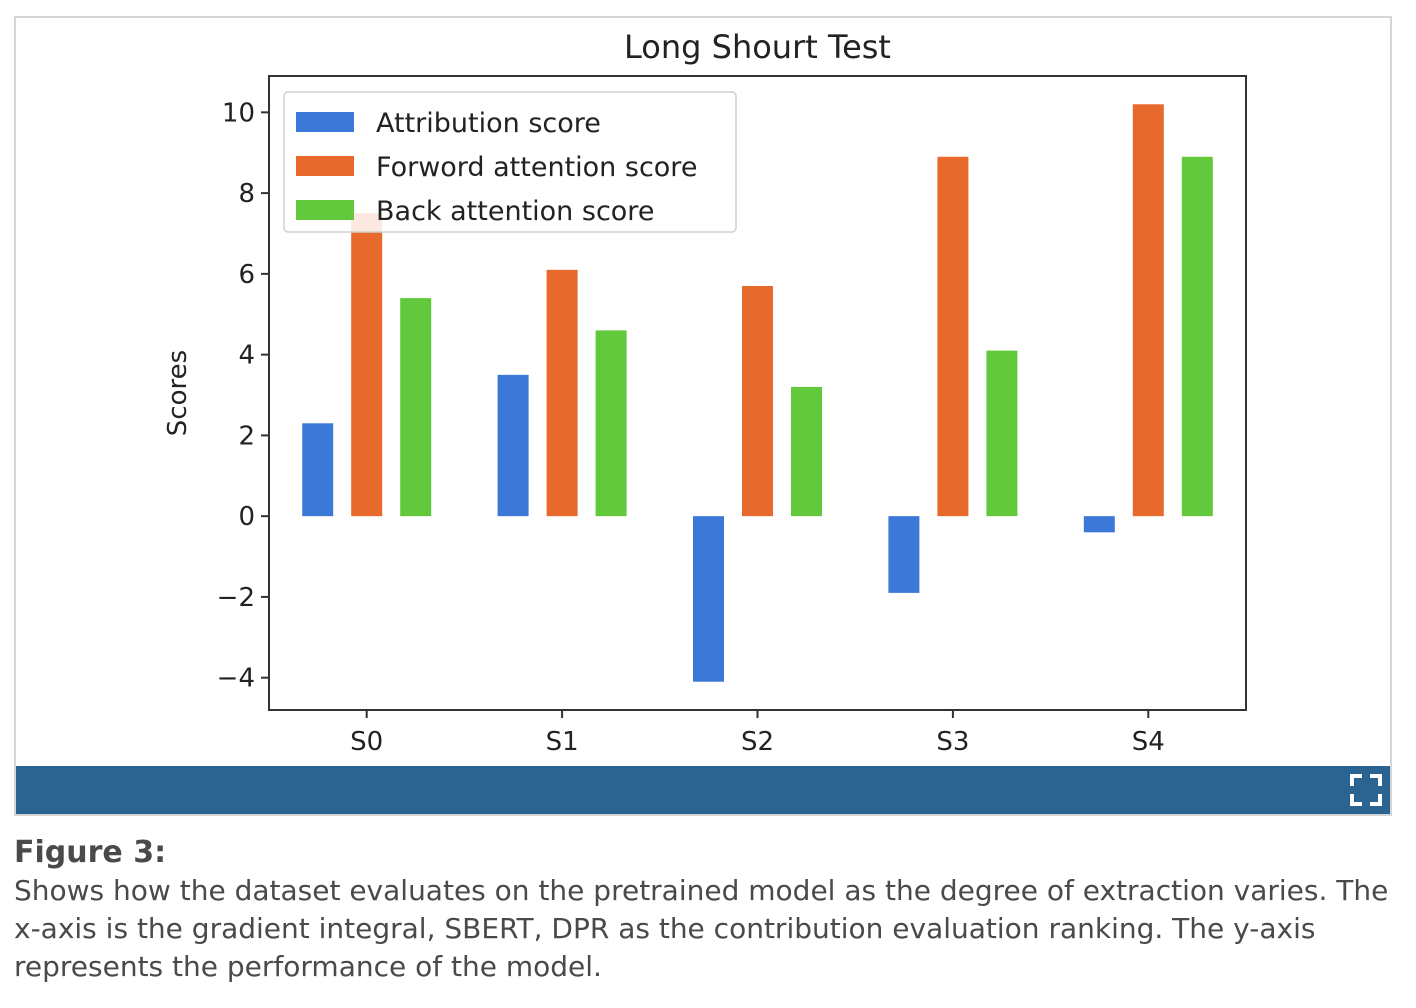  Describe the element at coordinates (488, 123) in the screenshot. I see `legend-label-1: Attribution score` at that location.